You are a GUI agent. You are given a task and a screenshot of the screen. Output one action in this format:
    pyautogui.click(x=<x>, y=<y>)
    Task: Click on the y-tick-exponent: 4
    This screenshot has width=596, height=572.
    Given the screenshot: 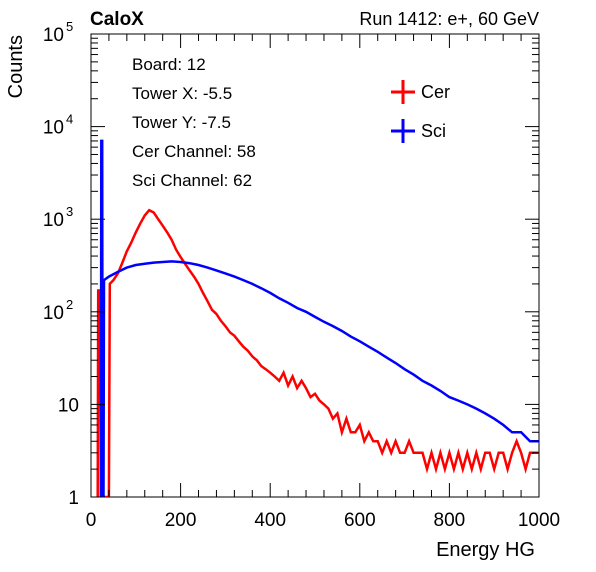 What is the action you would take?
    pyautogui.click(x=69, y=119)
    